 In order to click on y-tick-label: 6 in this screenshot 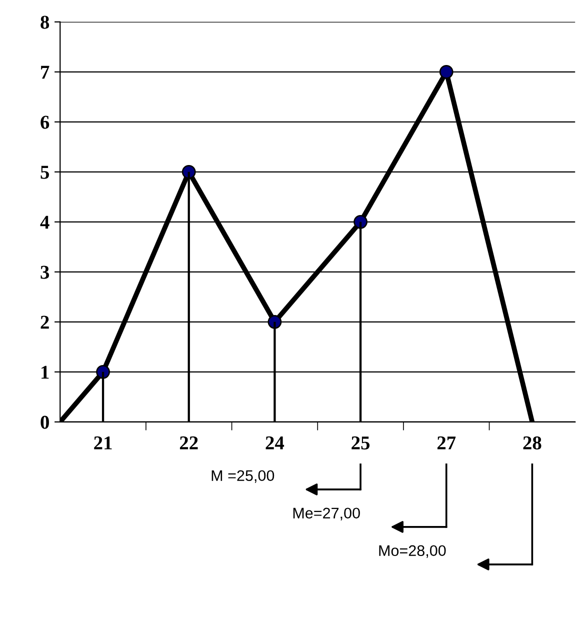, I will do `click(45, 122)`.